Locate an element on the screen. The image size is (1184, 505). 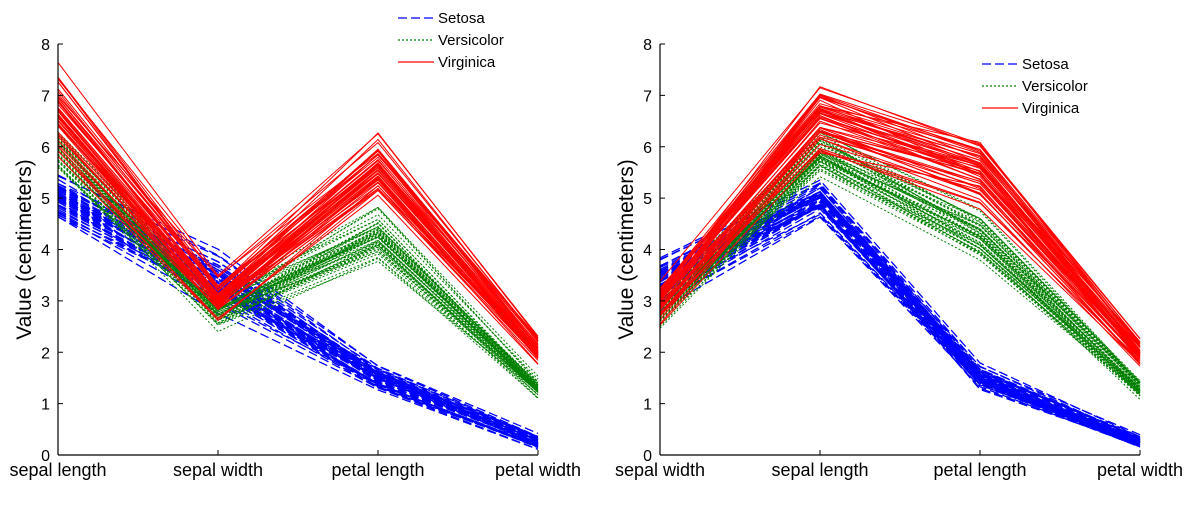
legend: Setosa Versicolor Virginica is located at coordinates (1035, 86).